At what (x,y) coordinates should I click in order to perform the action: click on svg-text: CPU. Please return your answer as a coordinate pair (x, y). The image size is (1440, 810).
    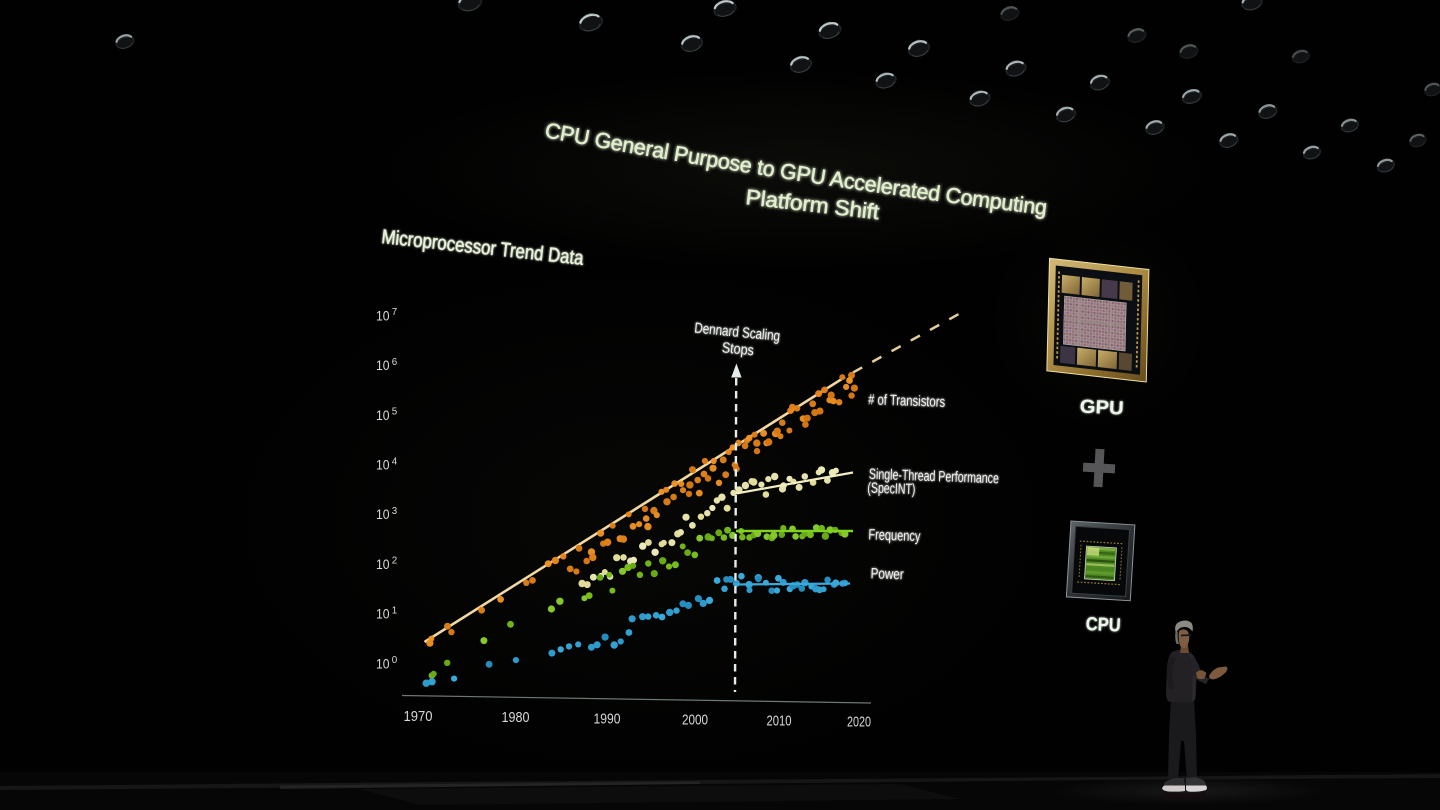
    Looking at the image, I should click on (1103, 625).